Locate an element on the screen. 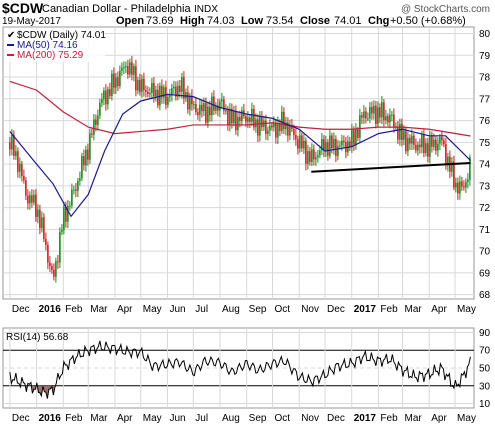  price-x-tick-label: Sep is located at coordinates (258, 309).